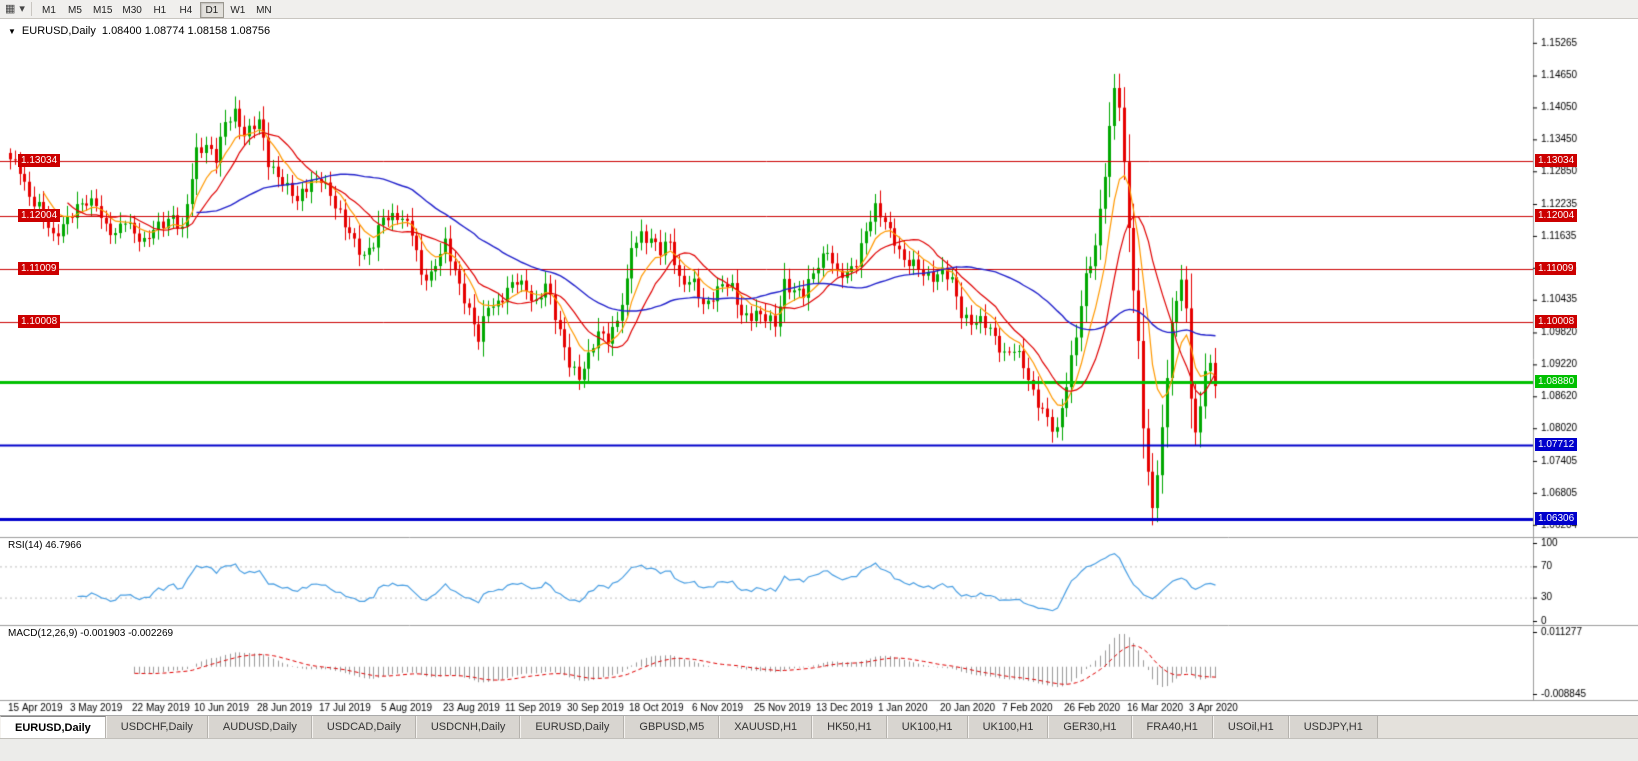 This screenshot has width=1638, height=761. Describe the element at coordinates (1556, 160) in the screenshot. I see `hline-price-tag-right: 1.13034` at that location.